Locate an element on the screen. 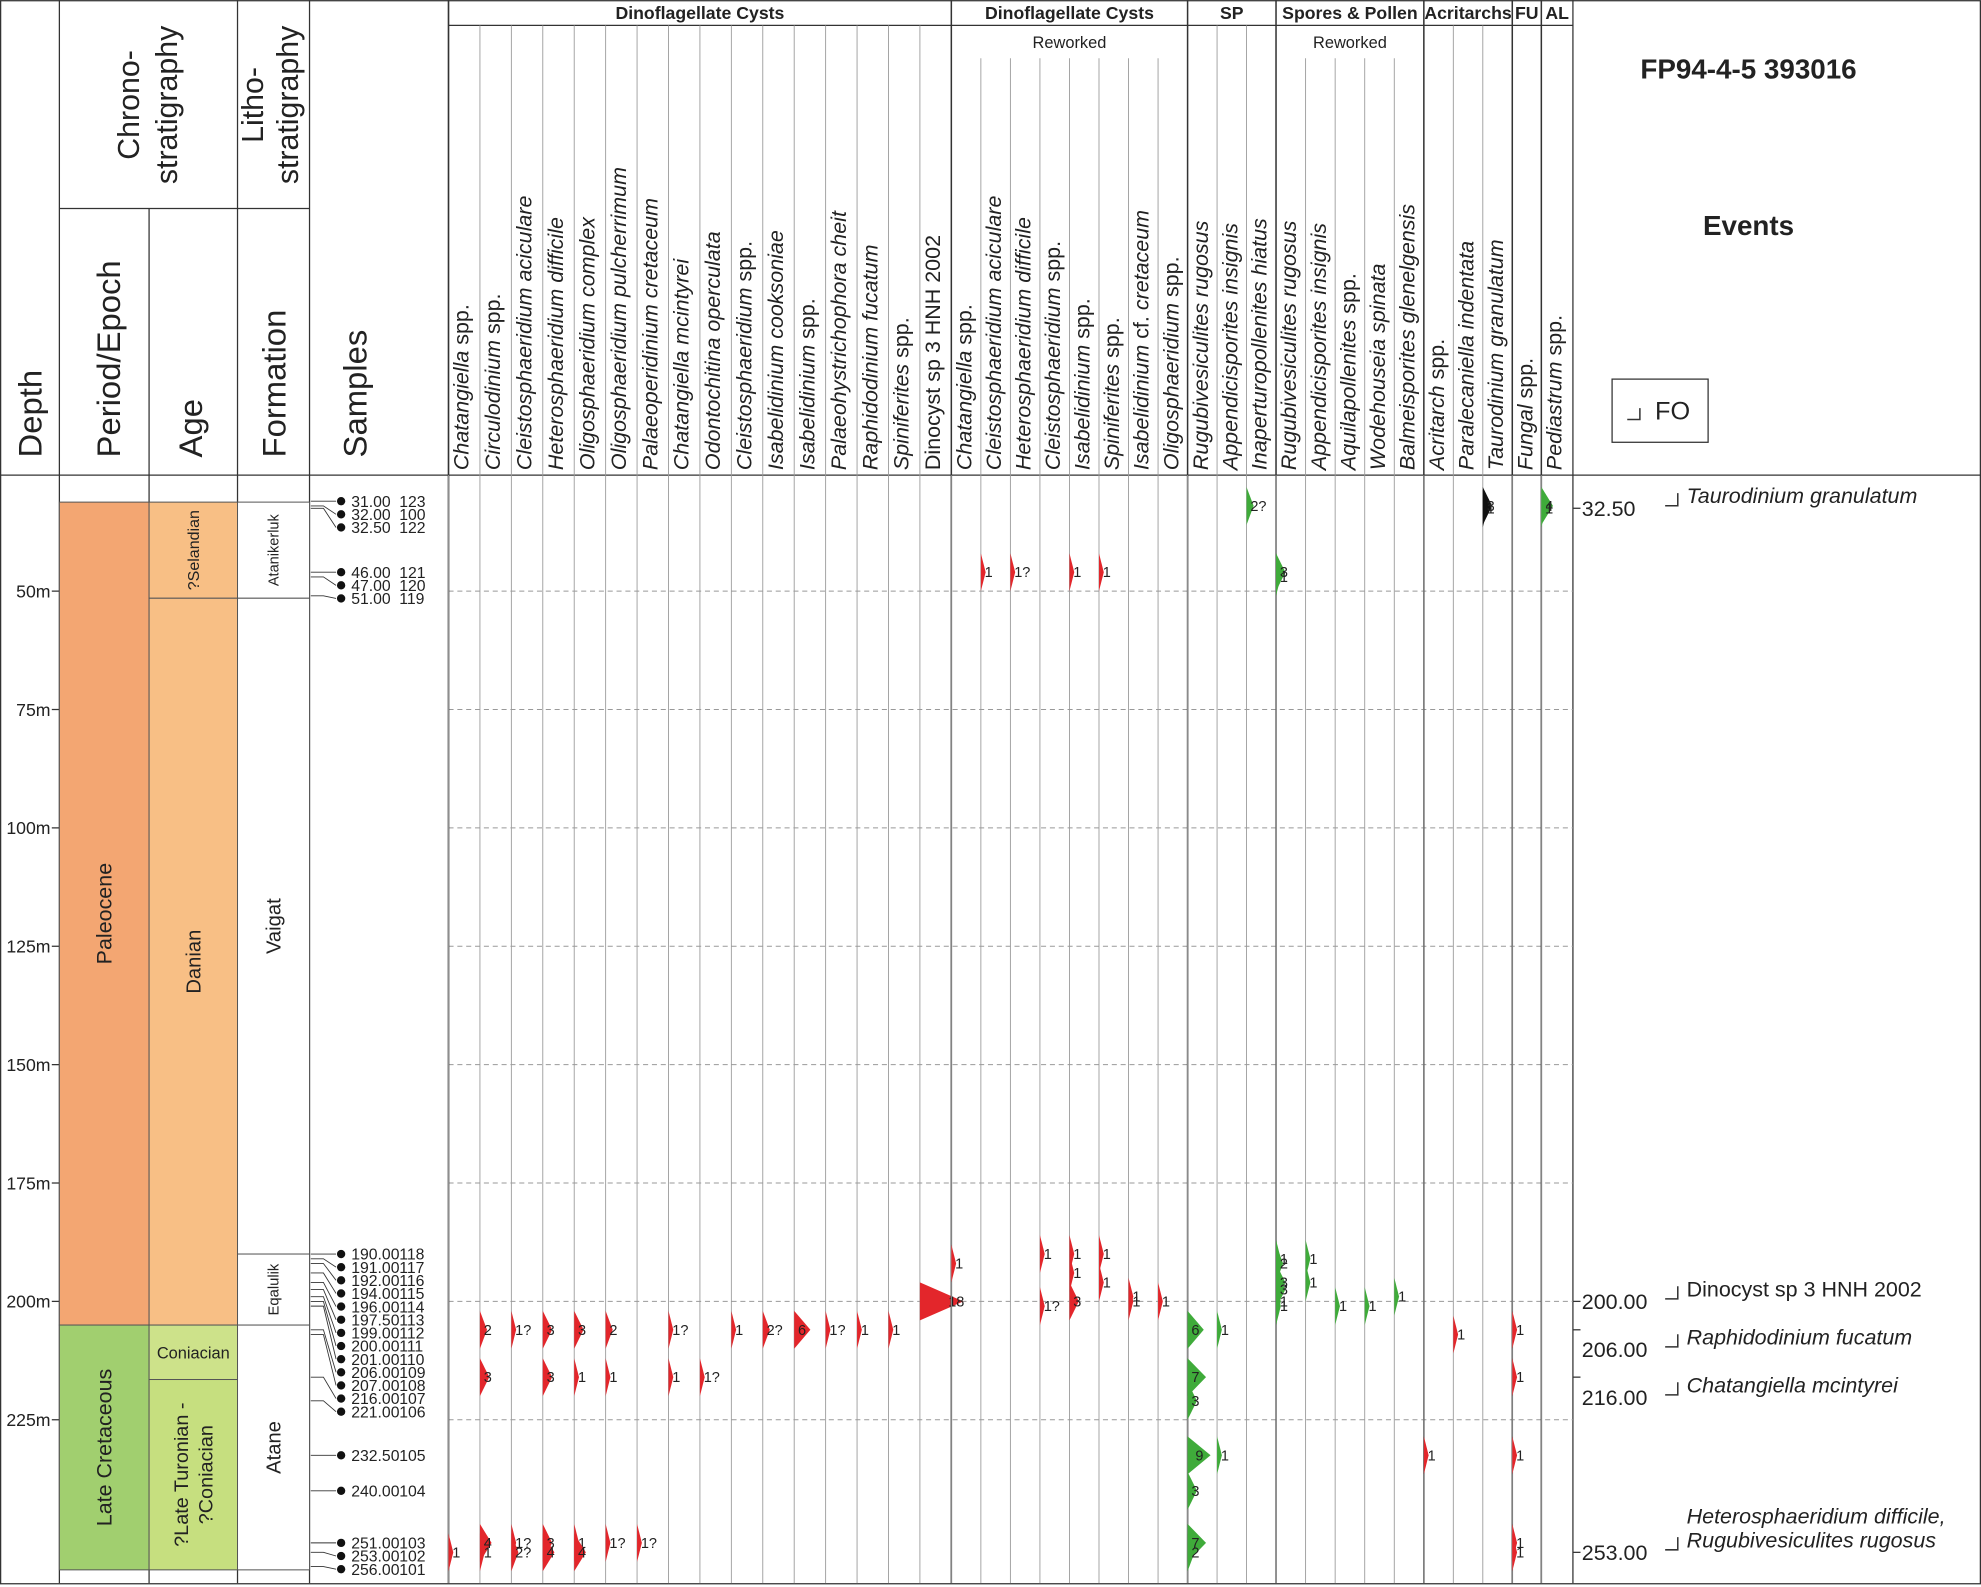  event-taxon: Taurodinium granulatum is located at coordinates (1802, 496).